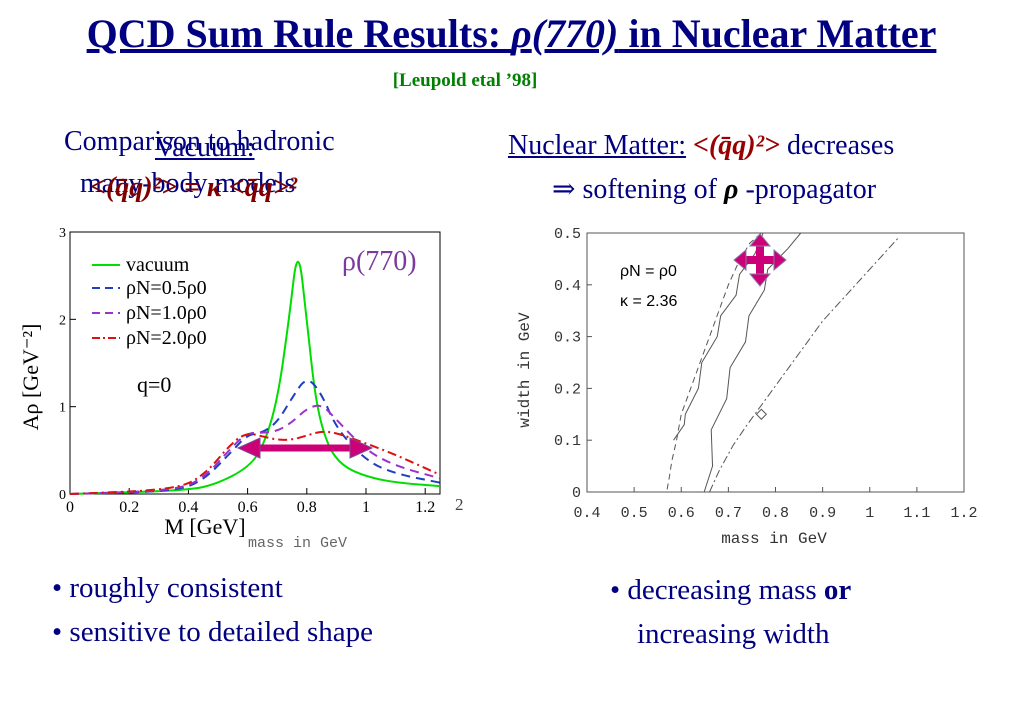 The width and height of the screenshot is (1023, 708). I want to click on title-suffix: in Nuclear Matter, so click(777, 33).